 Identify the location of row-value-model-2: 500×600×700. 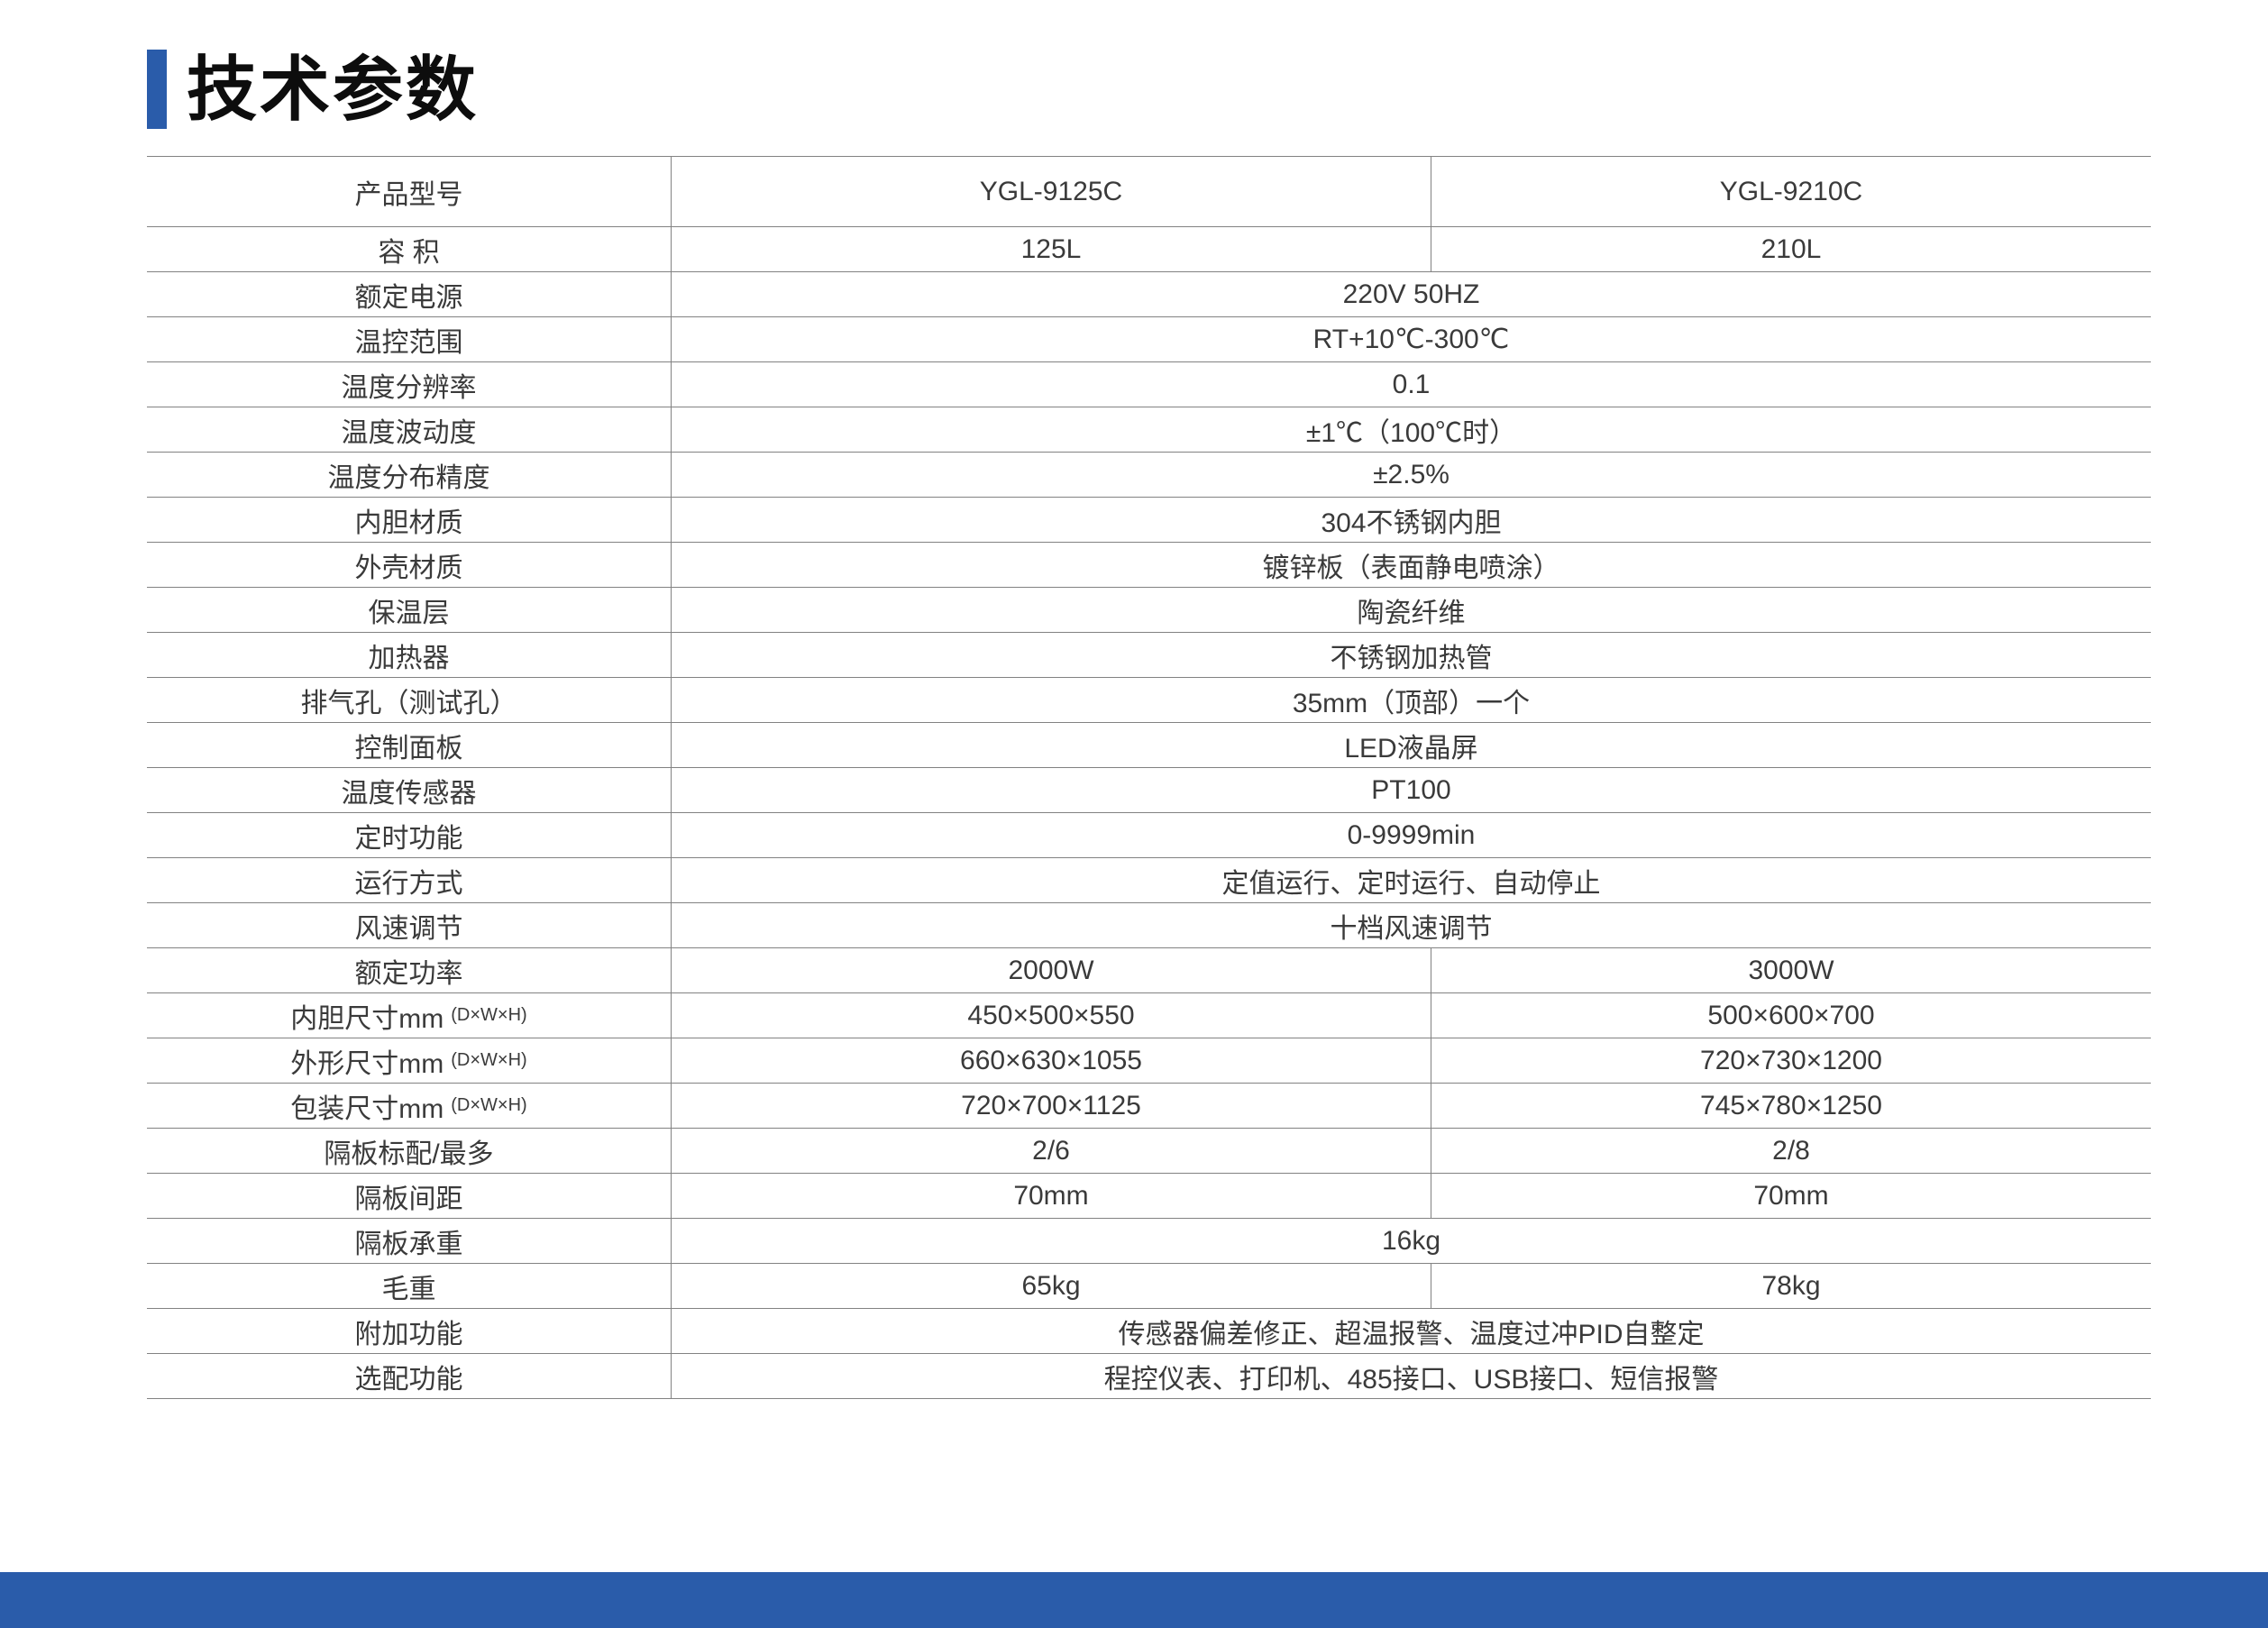
(1791, 1015).